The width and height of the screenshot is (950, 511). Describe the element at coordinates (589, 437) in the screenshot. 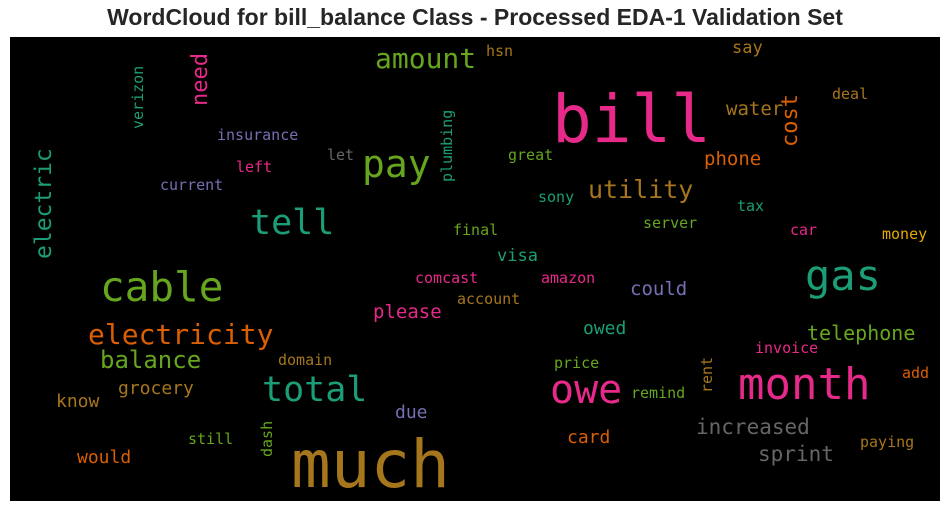

I see `word-card: card` at that location.